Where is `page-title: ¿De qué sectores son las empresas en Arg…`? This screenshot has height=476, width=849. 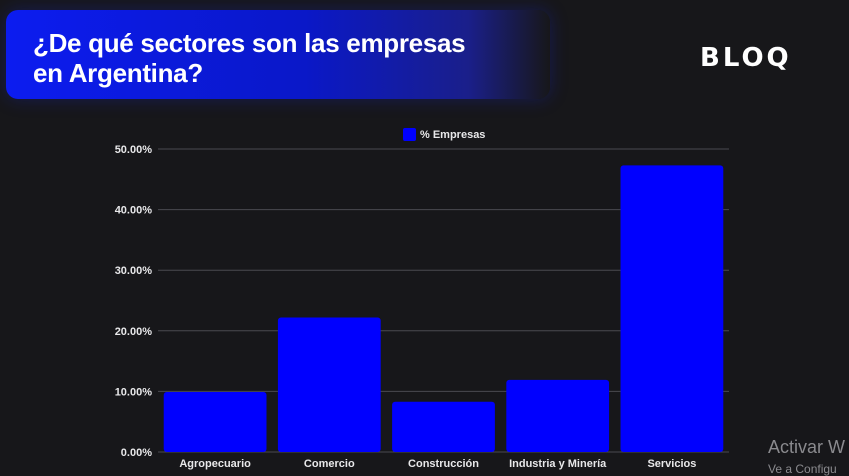 page-title: ¿De qué sectores son las empresas en Arg… is located at coordinates (283, 58).